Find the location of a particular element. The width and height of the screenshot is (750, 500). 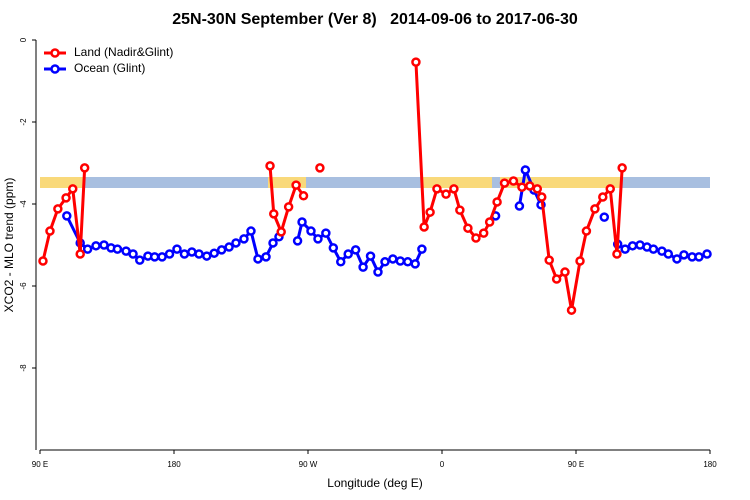

land-ocean-band is located at coordinates (375, 182).